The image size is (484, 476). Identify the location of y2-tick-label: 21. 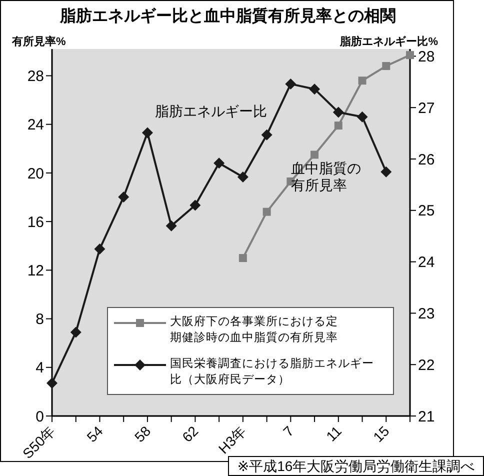
(426, 417).